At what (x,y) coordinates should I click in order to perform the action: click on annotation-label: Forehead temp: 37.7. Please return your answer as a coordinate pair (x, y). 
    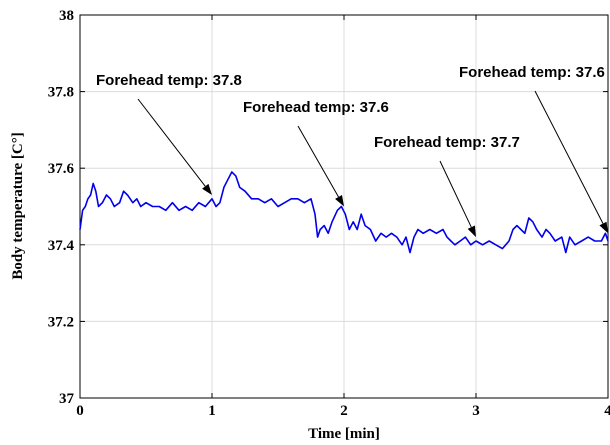
    Looking at the image, I should click on (447, 142).